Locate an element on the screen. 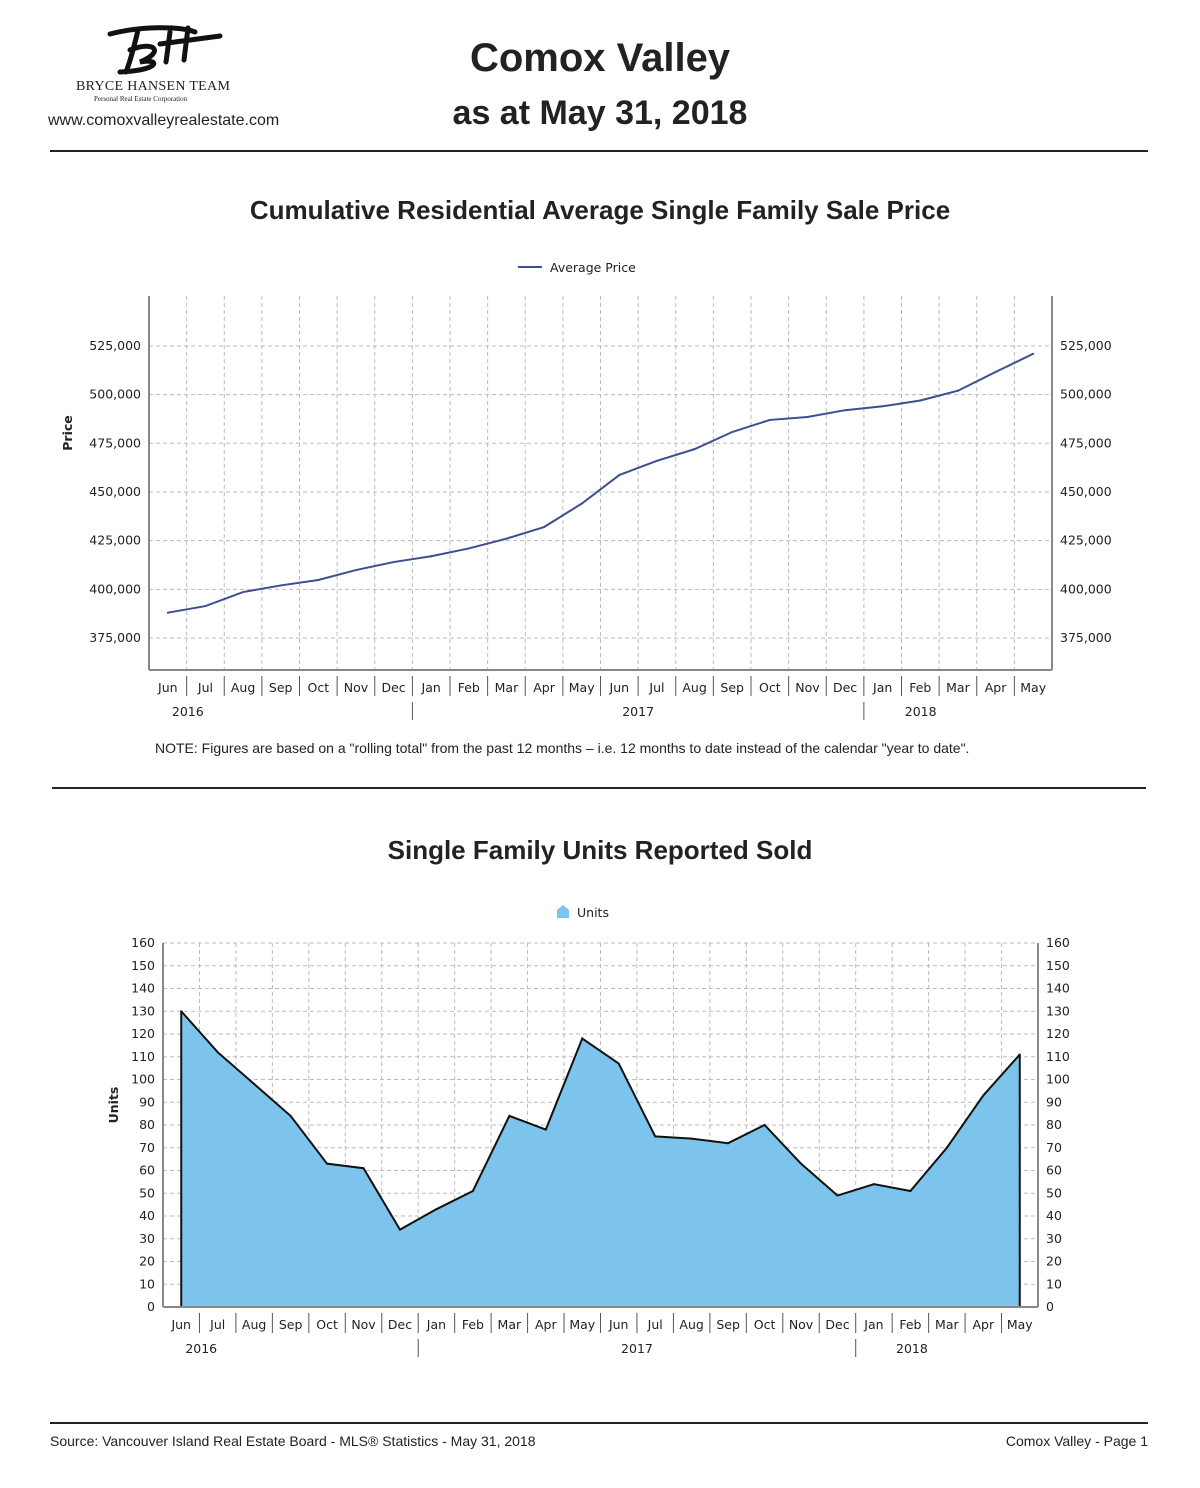 The height and width of the screenshot is (1488, 1200). y-tick-label-left: 80 is located at coordinates (147, 1124).